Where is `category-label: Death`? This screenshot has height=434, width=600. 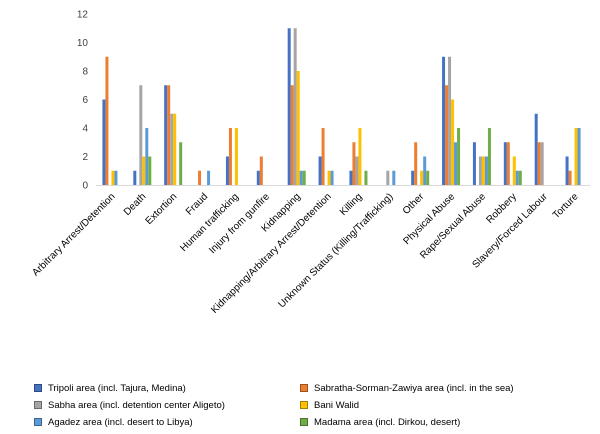 category-label: Death is located at coordinates (135, 204).